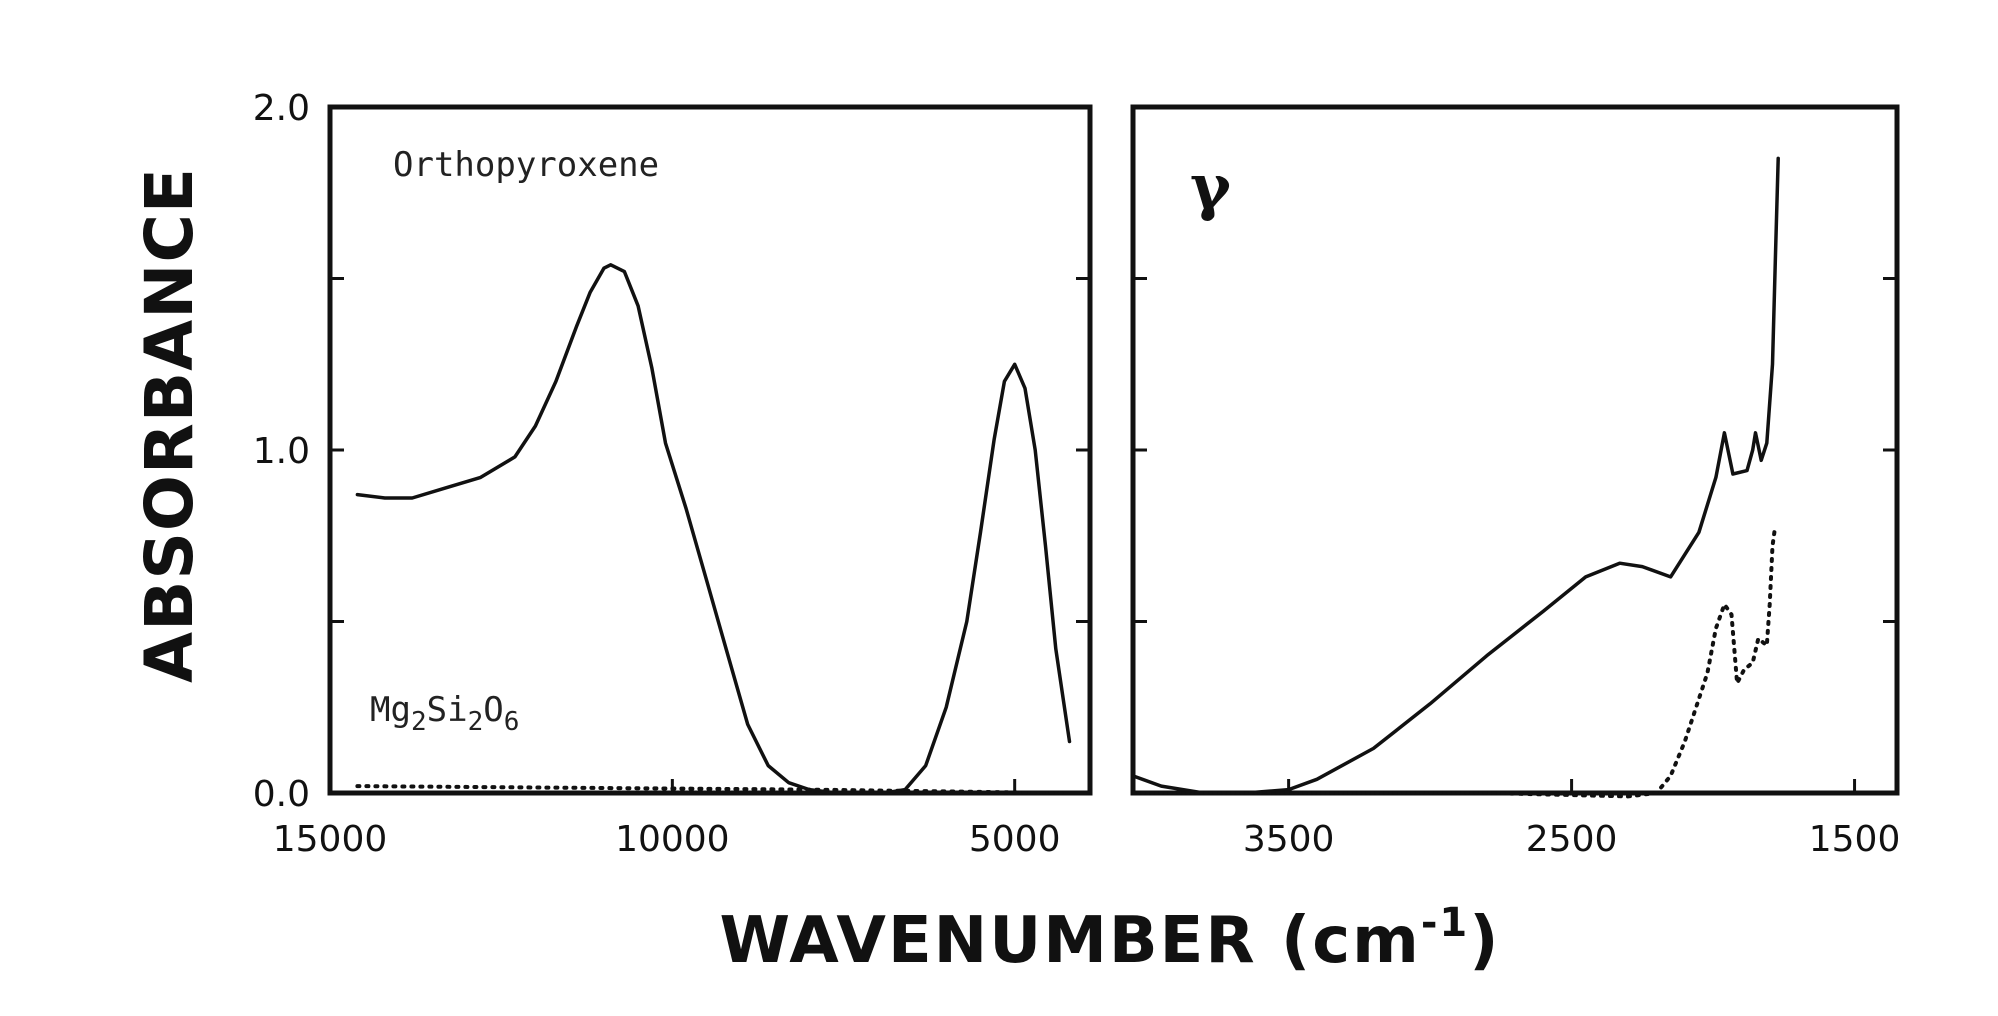 Image resolution: width=1998 pixels, height=1016 pixels. I want to click on formula-part-2: Si, so click(447, 710).